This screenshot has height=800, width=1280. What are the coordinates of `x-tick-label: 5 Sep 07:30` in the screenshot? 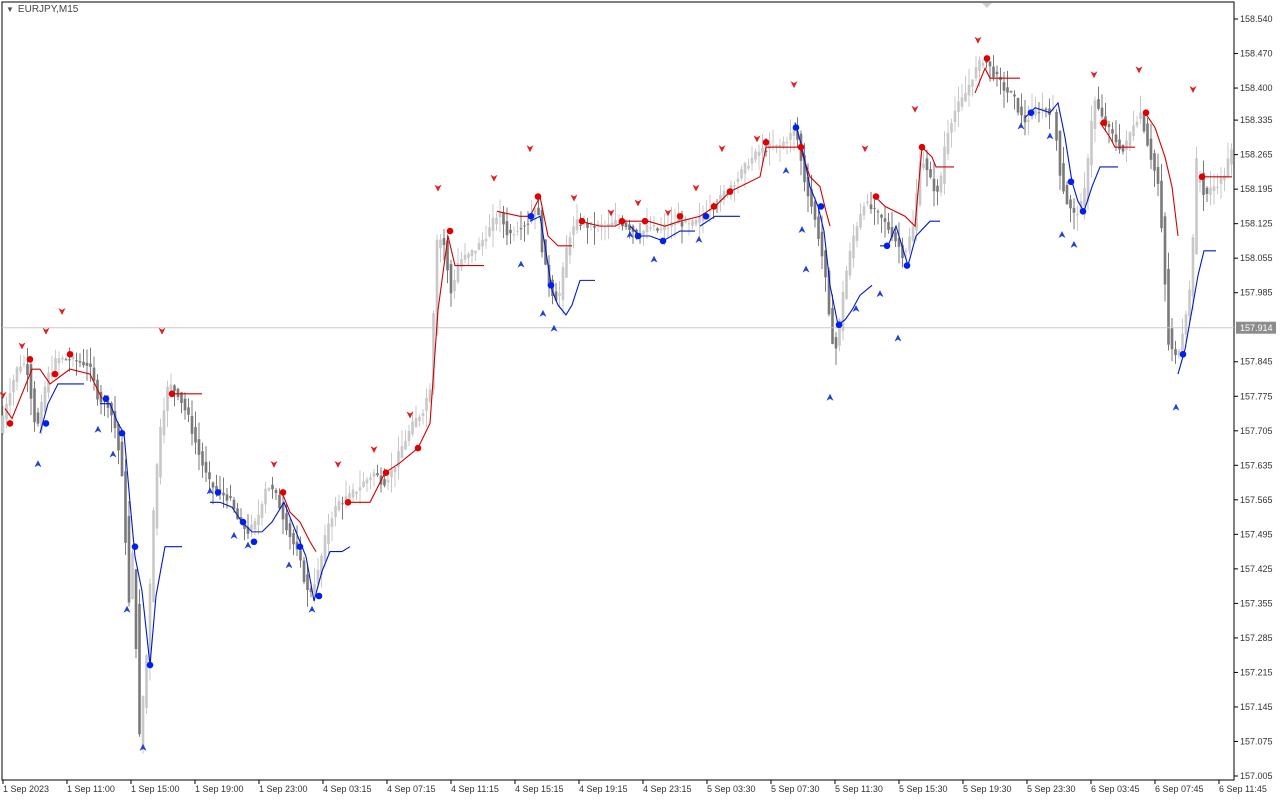 It's located at (795, 789).